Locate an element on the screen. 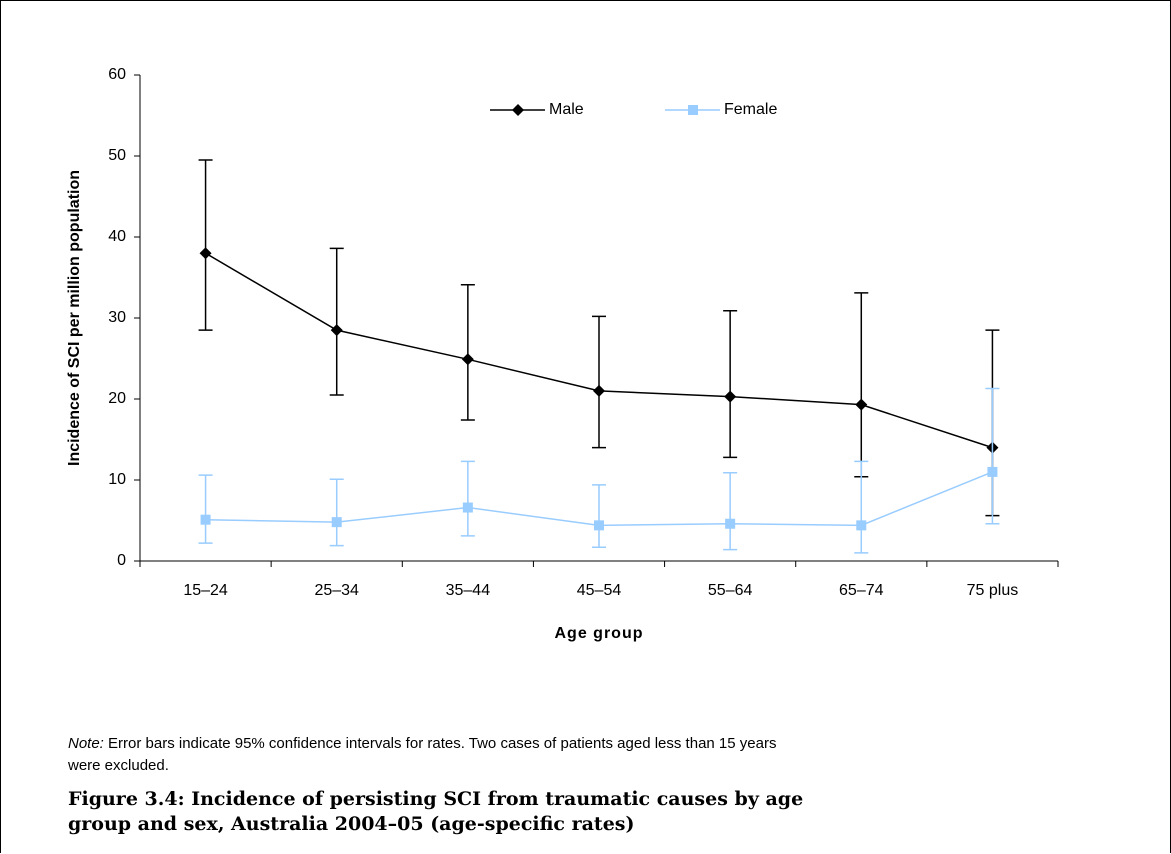  y-tick-label: 50 is located at coordinates (117, 155).